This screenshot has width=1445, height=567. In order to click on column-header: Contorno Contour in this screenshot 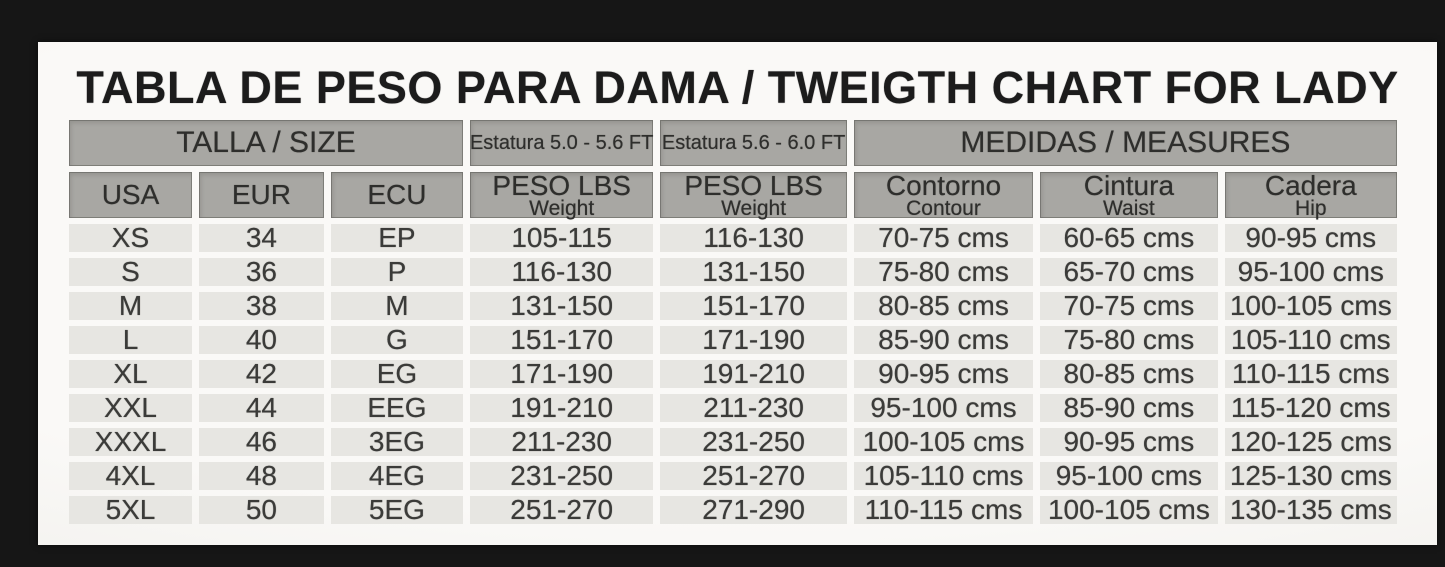, I will do `click(943, 195)`.